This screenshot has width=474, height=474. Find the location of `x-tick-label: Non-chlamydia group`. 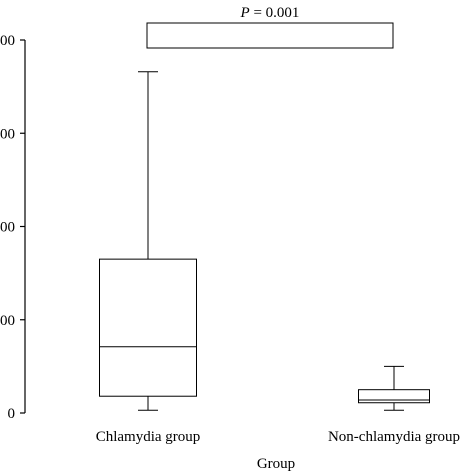

x-tick-label: Non-chlamydia group is located at coordinates (394, 437).